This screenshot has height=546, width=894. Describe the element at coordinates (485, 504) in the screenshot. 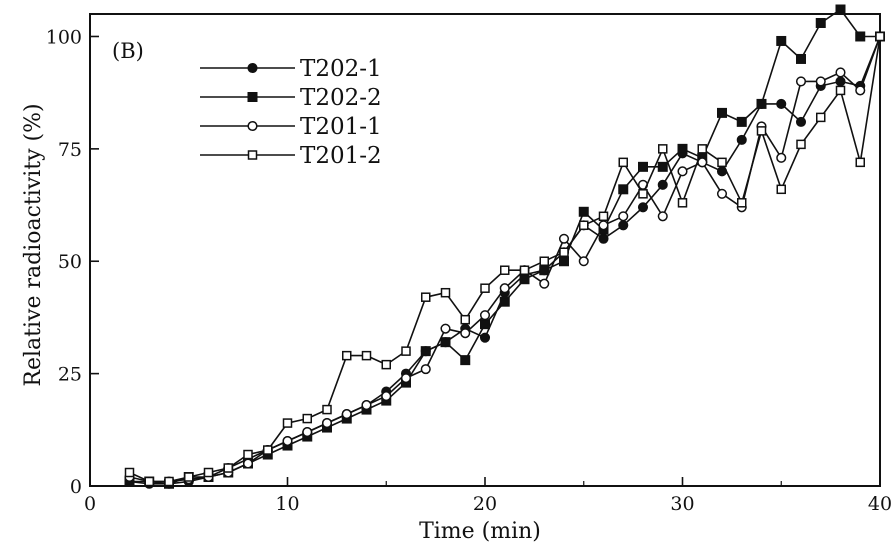

I see `x-tick-label: 20` at that location.